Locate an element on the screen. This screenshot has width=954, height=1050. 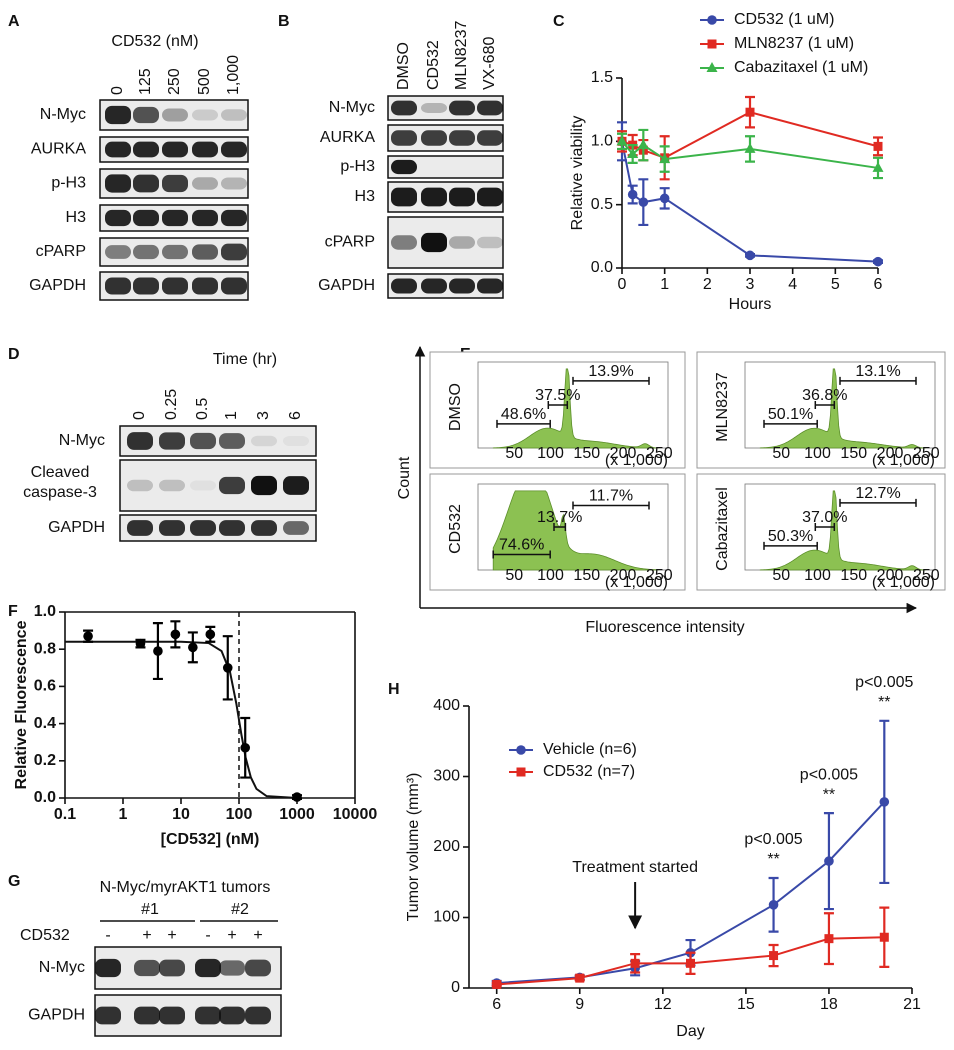
y-axis-label: Tumor volume (mm³) is located at coordinates (413, 847).